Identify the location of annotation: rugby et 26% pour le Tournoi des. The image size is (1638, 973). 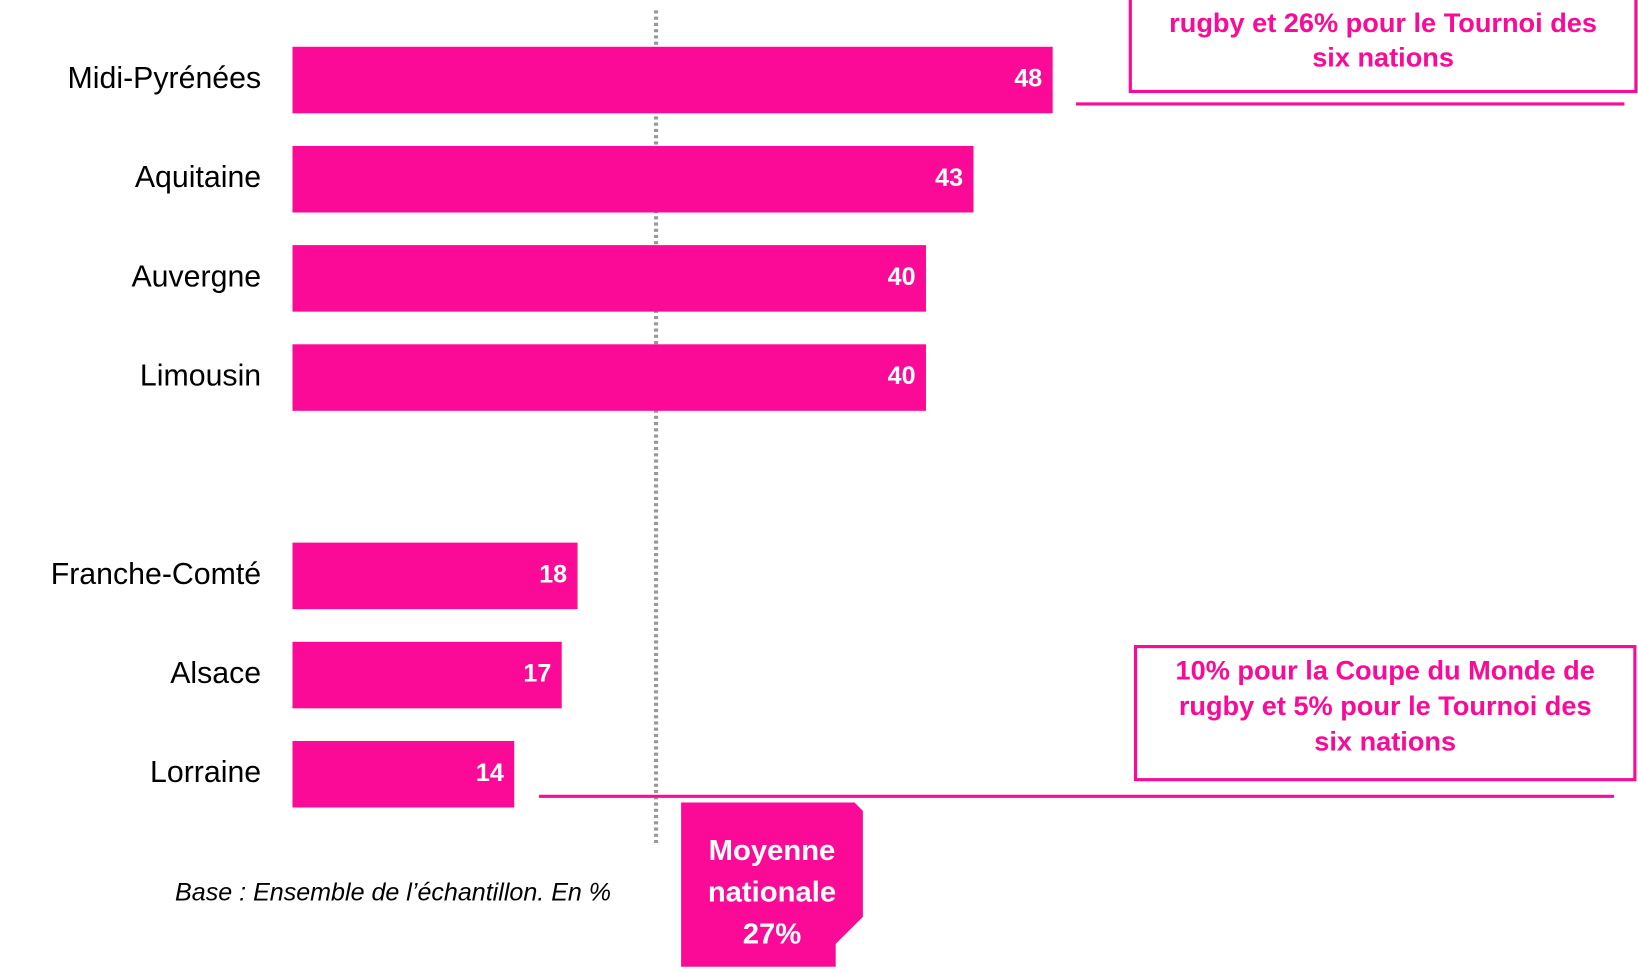
(1383, 22).